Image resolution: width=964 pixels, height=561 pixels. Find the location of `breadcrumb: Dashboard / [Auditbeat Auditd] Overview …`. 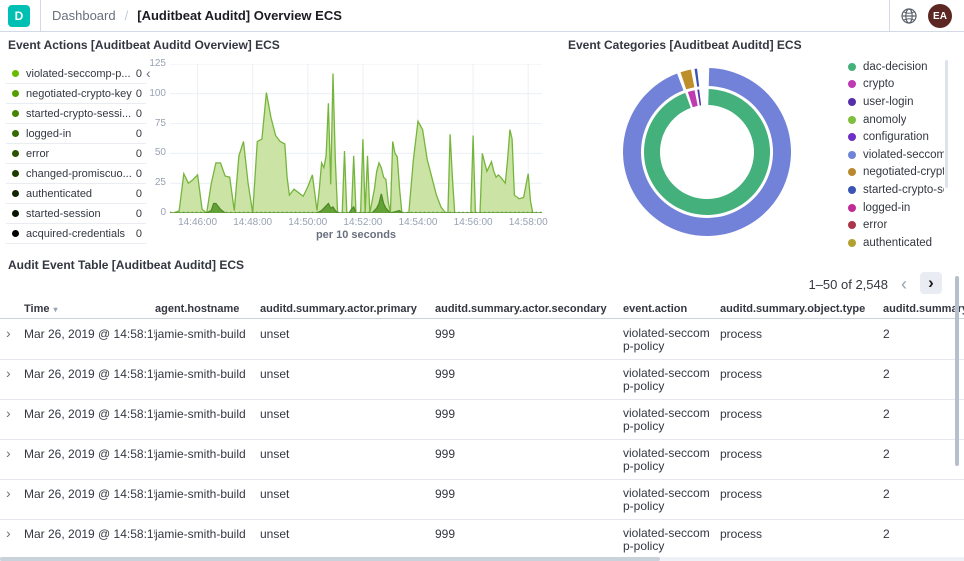

breadcrumb: Dashboard / [Auditbeat Auditd] Overview … is located at coordinates (197, 15).